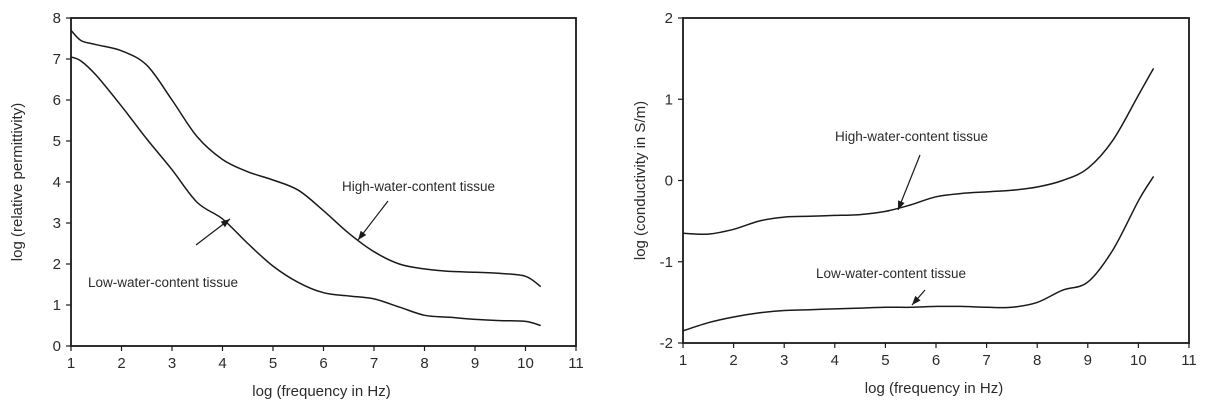 Image resolution: width=1210 pixels, height=405 pixels. What do you see at coordinates (17, 182) in the screenshot?
I see `y-axis-label: log (relative permittivity)` at bounding box center [17, 182].